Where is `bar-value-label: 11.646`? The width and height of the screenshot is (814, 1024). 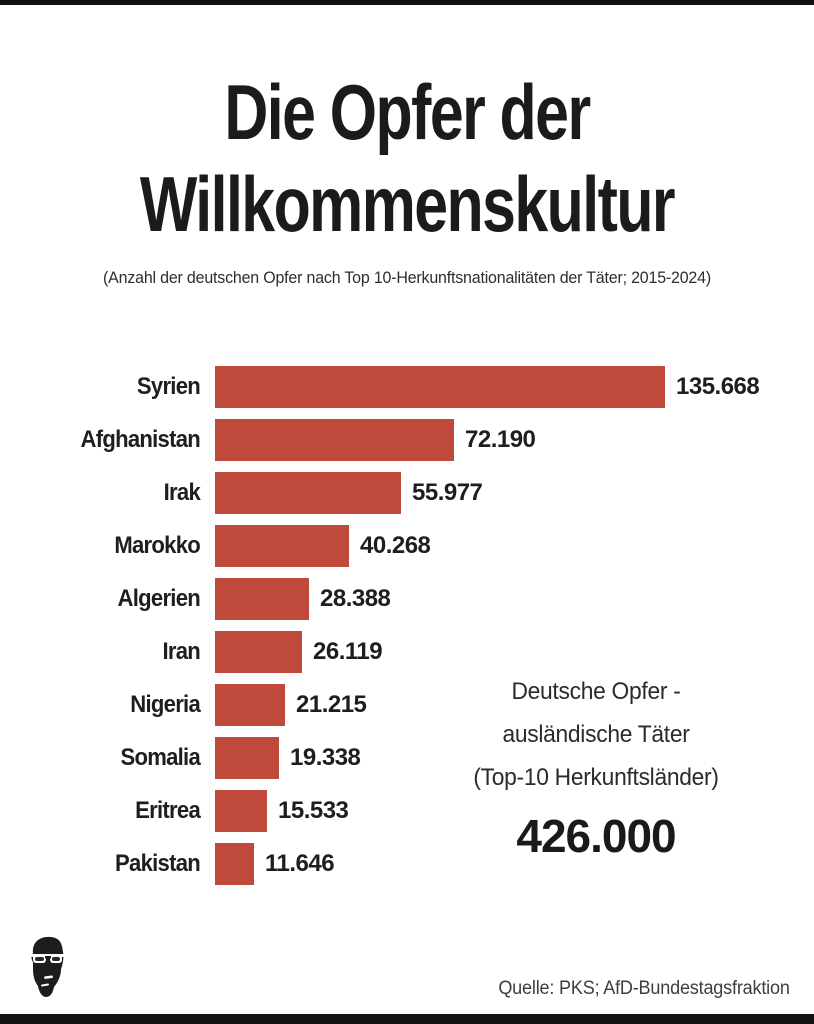 bar-value-label: 11.646 is located at coordinates (300, 863).